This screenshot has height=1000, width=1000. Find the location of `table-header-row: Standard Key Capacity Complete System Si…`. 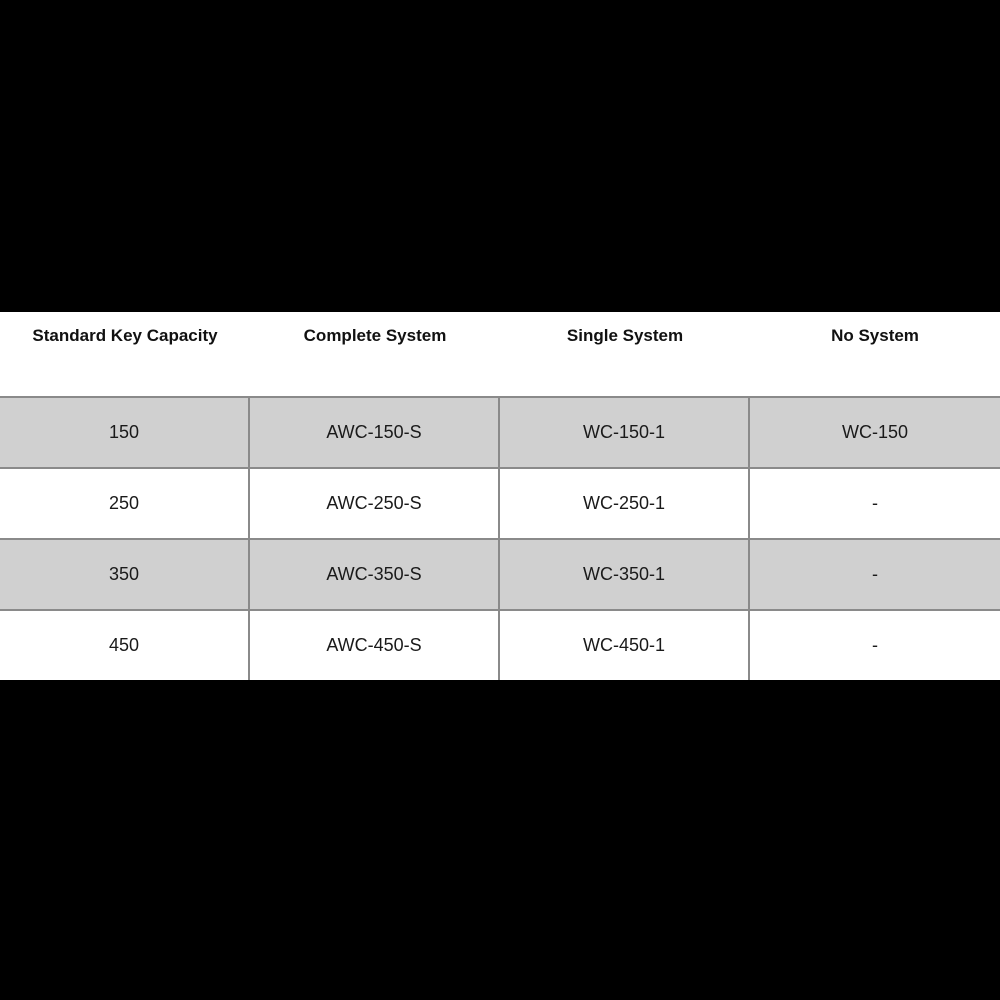

table-header-row: Standard Key Capacity Complete System Si… is located at coordinates (500, 354).